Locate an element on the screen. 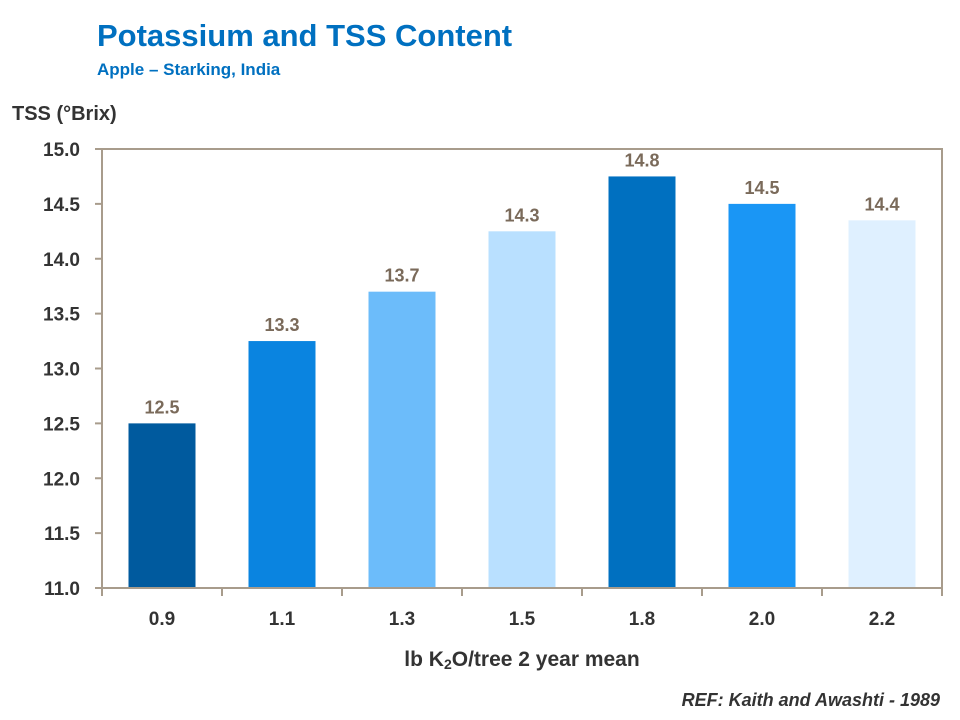  x-axis-label-post: O/tree 2 year mean is located at coordinates (545, 659).